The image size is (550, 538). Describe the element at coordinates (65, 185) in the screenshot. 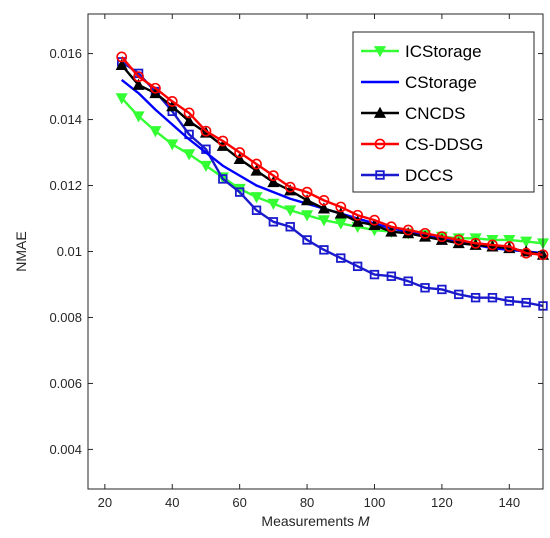

I see `y-tick-label: 0.012` at that location.